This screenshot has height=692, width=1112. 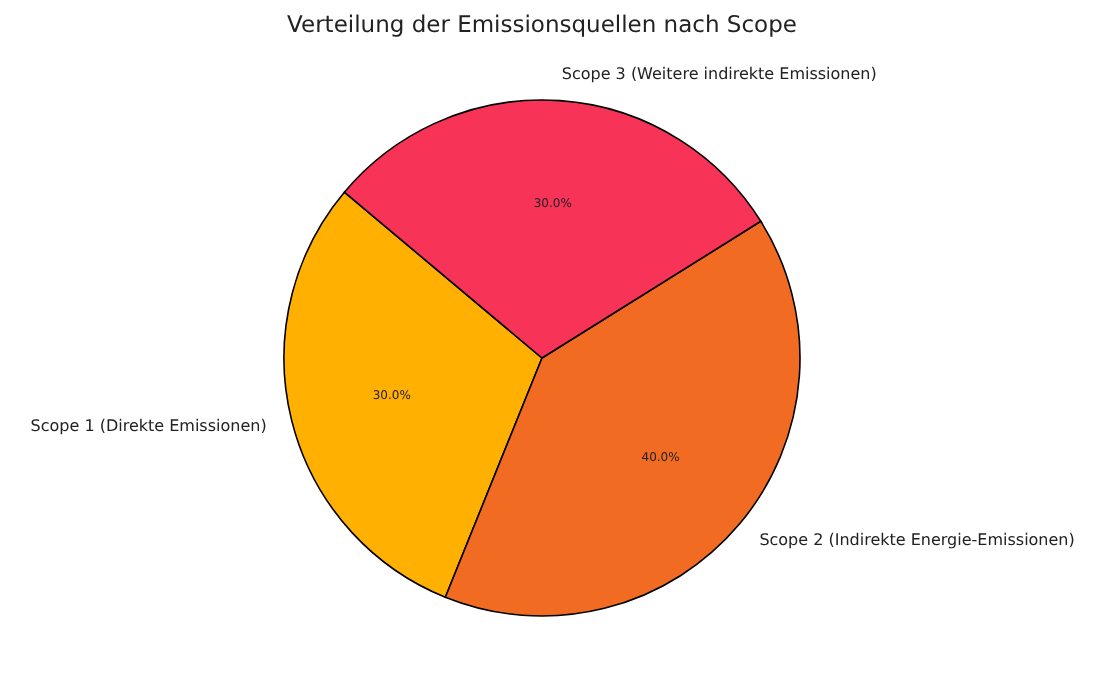 I want to click on slice-label: Scope 1 (Direkte Emissionen), so click(x=148, y=426).